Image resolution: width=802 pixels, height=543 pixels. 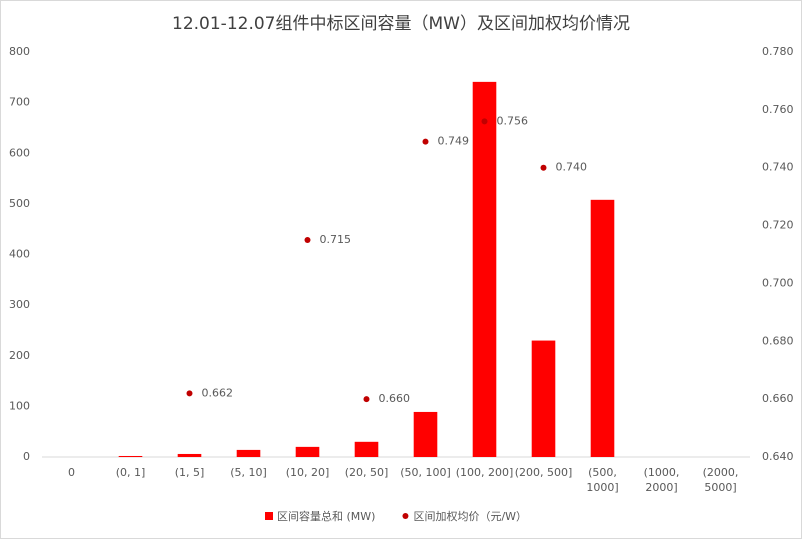 I want to click on x-tick-label: (50, 100], so click(x=425, y=472).